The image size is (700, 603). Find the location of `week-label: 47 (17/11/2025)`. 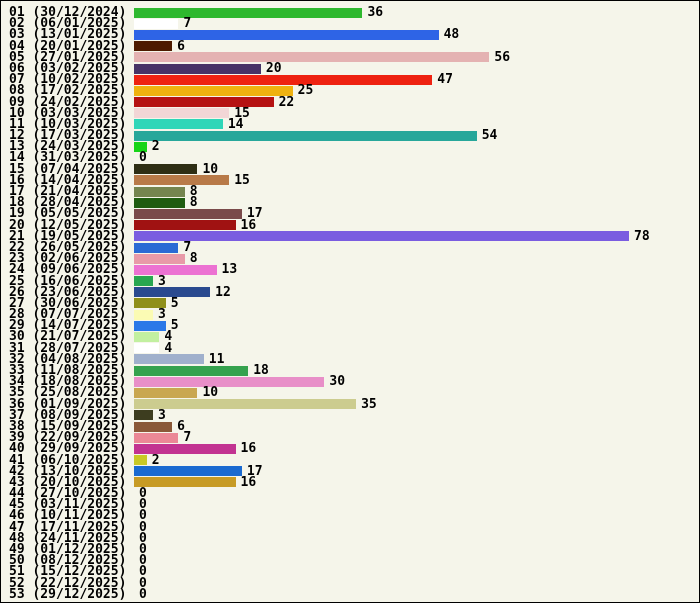

week-label: 47 (17/11/2025) is located at coordinates (68, 527).